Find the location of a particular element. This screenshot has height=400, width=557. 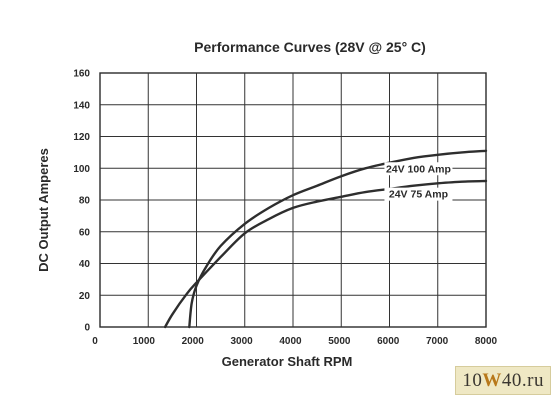

x-tick-label: 5000 is located at coordinates (339, 341).